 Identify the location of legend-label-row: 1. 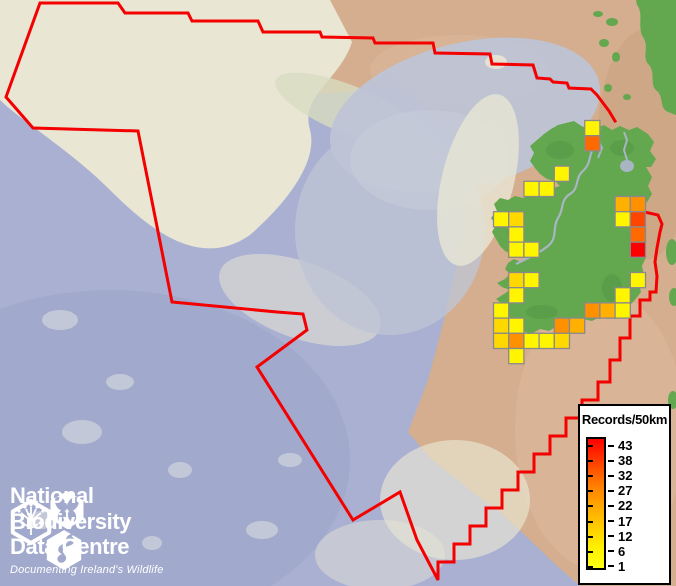
(638, 566).